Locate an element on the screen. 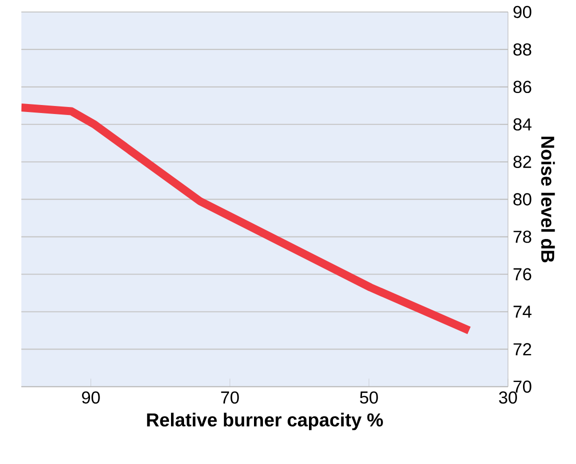  y-tick-label: 72 is located at coordinates (523, 349).